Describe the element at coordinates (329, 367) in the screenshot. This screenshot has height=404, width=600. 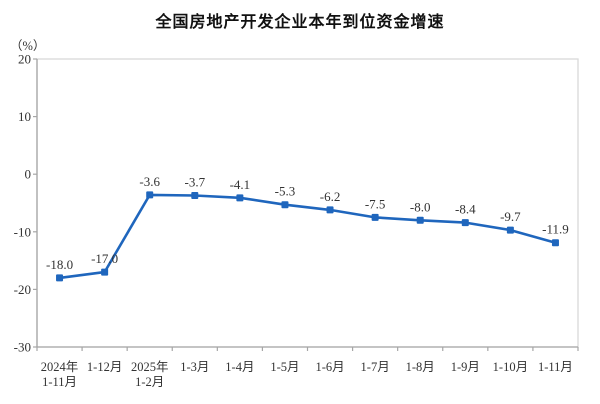
I see `x-axis-label: 1-6月` at that location.